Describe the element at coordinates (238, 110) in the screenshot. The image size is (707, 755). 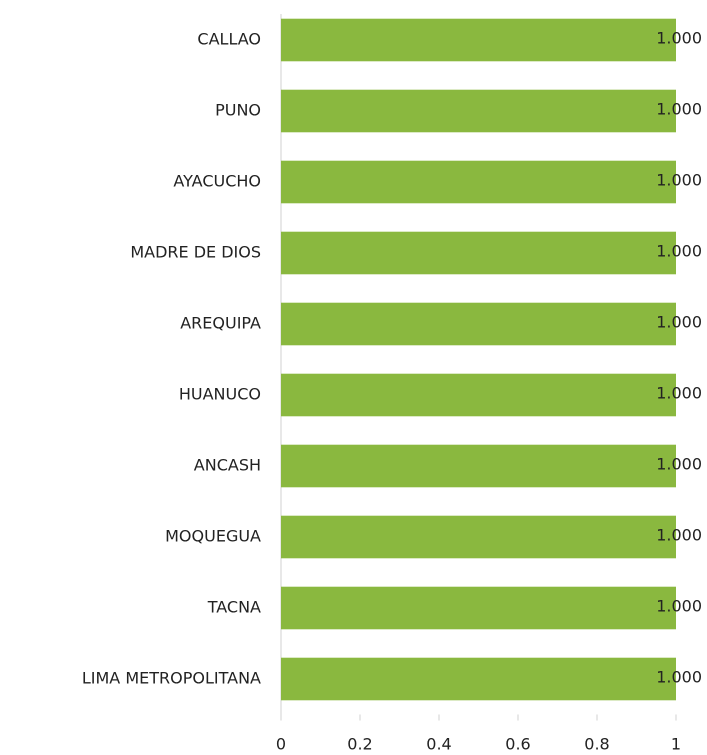
I see `y-tick-label: PUNO` at that location.